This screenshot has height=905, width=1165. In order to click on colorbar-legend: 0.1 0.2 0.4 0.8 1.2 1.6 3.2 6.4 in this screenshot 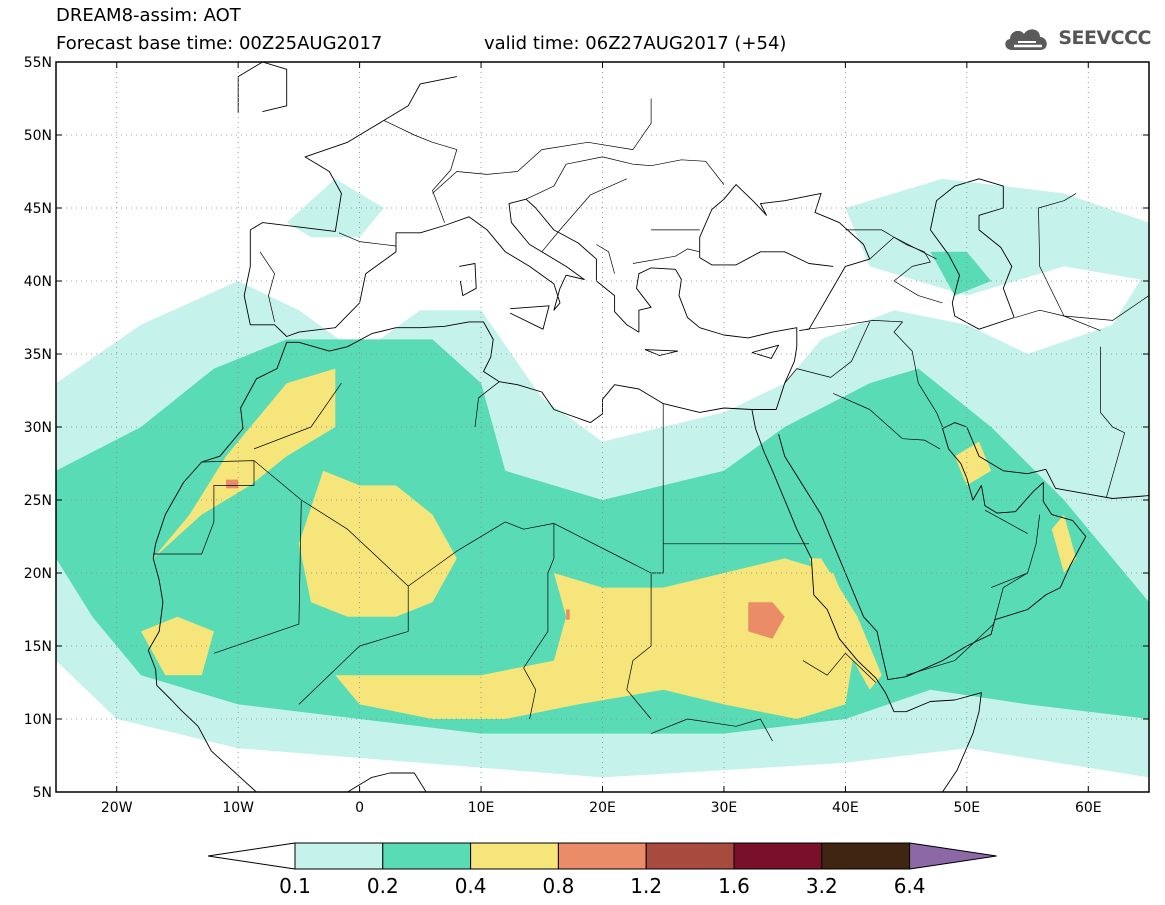, I will do `click(602, 870)`.